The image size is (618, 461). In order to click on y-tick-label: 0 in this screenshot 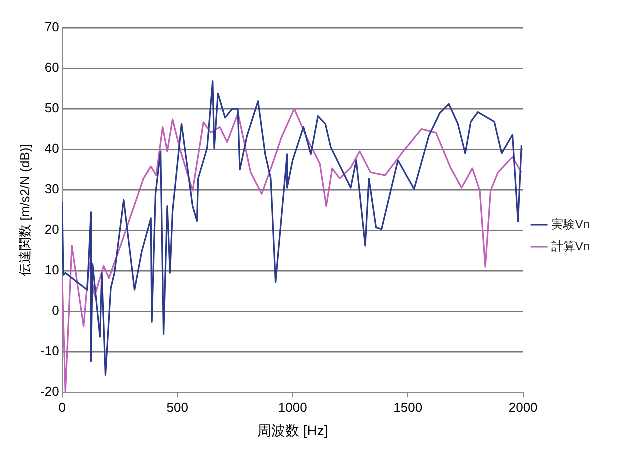, I will do `click(56, 310)`.